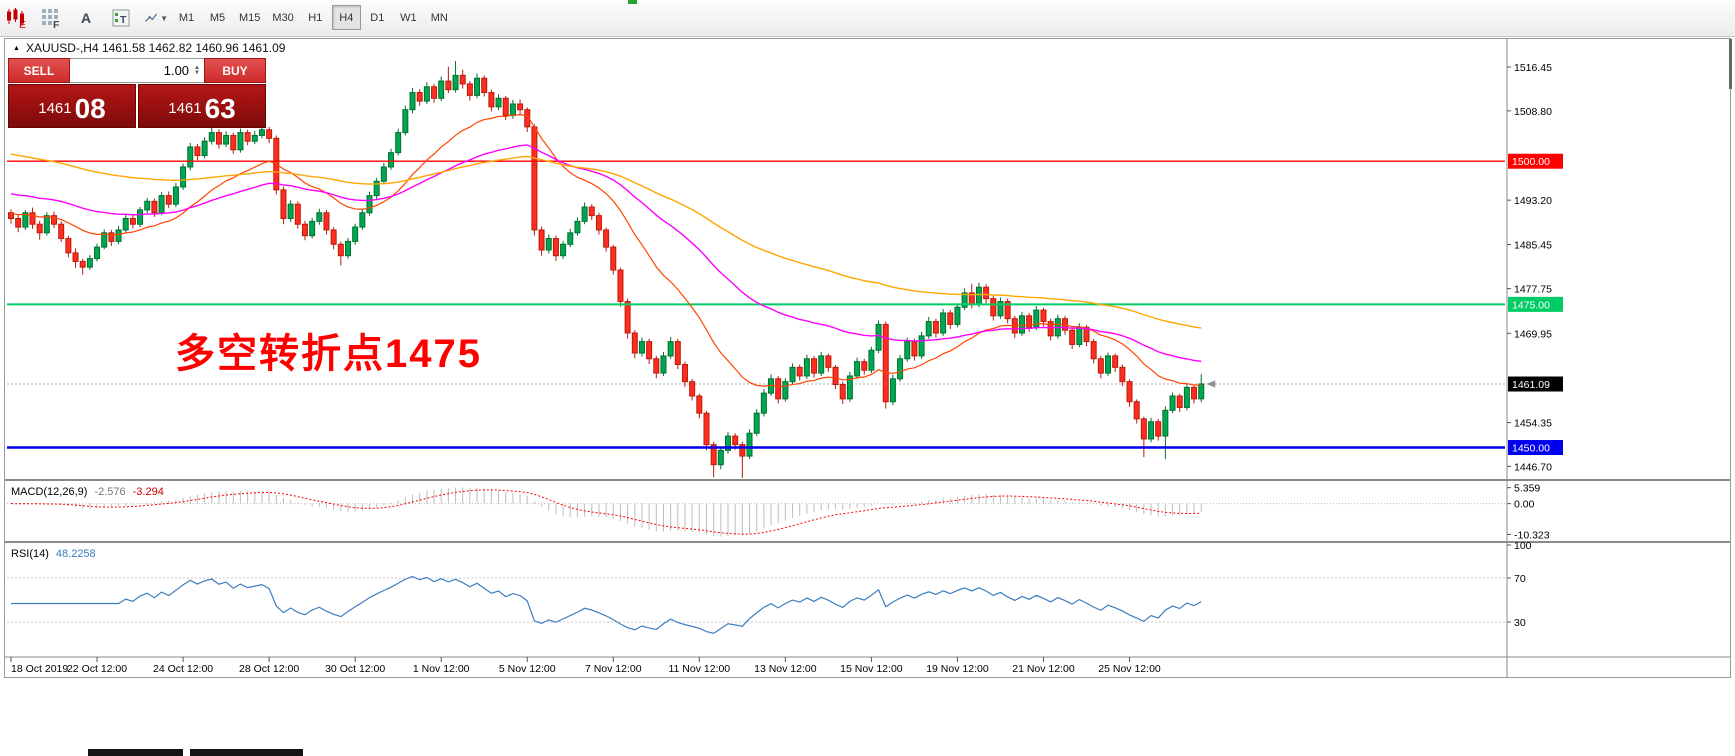  I want to click on rsi-name: RSI(14), so click(30, 554).